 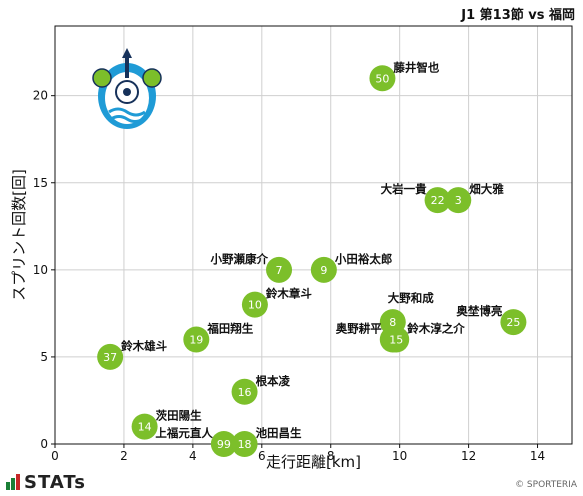 I want to click on player-point: 14 茨田陽生, so click(x=166, y=424).